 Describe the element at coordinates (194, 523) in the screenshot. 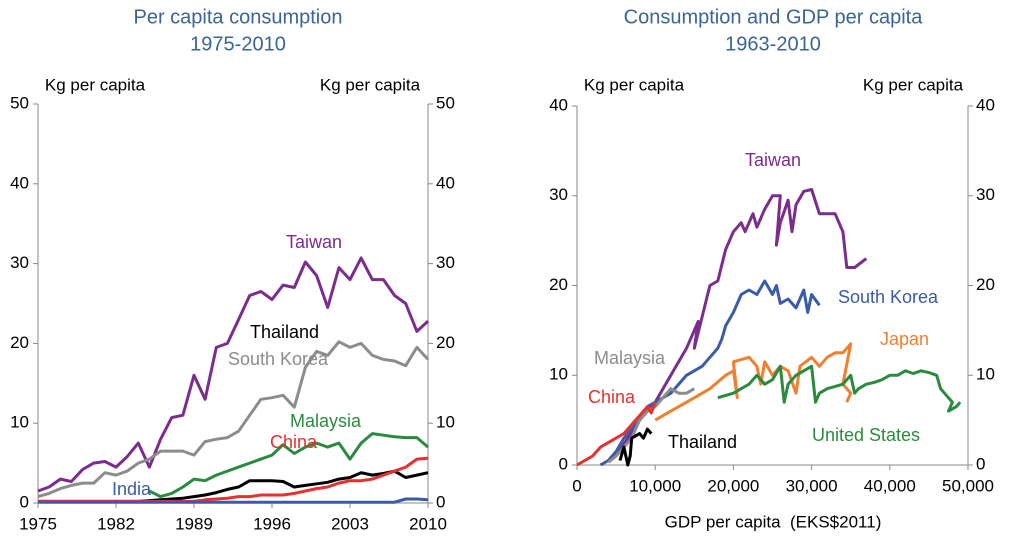

I see `x-tick-label: 1989` at that location.